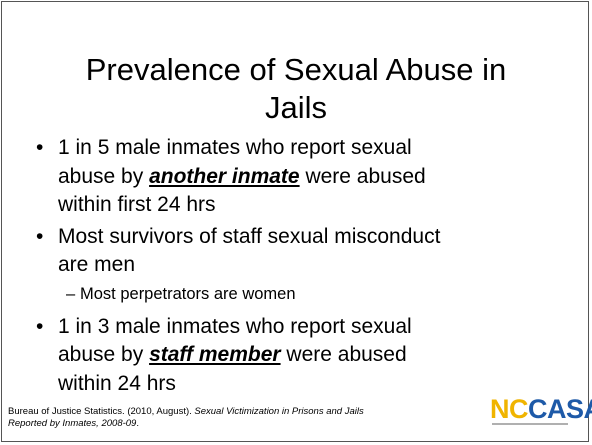  I want to click on citation-run: ., so click(137, 423).